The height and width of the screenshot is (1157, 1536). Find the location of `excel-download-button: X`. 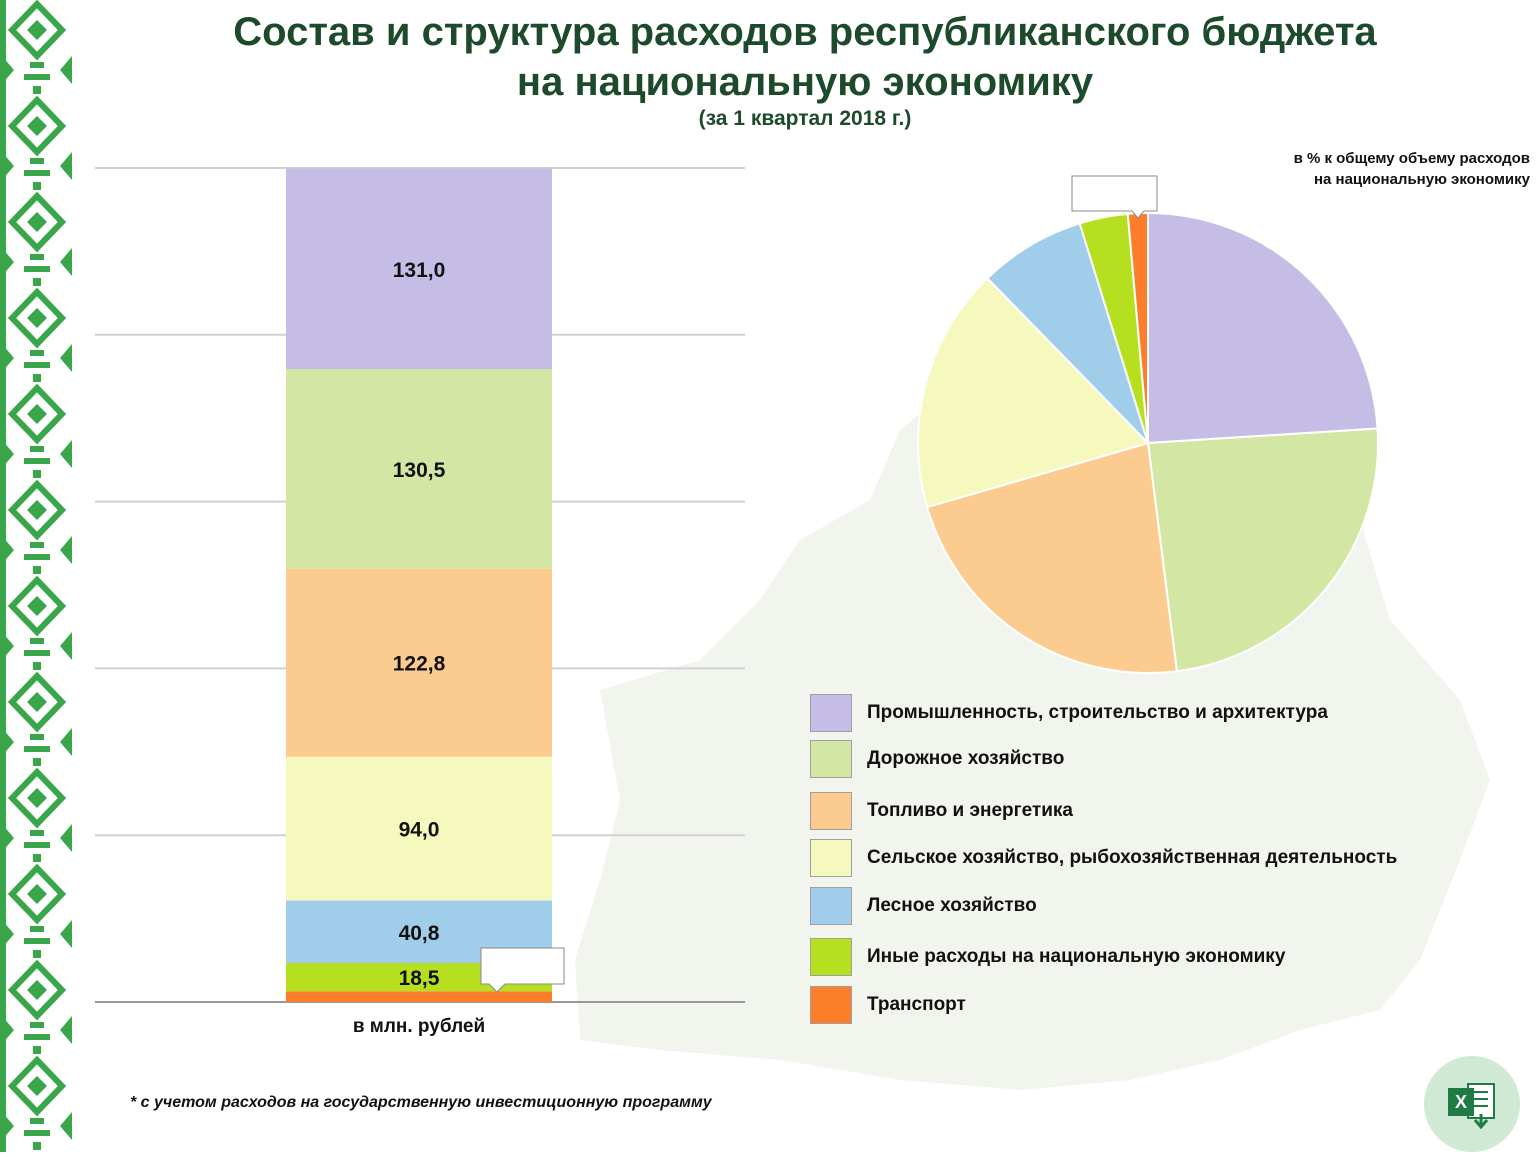

excel-download-button: X is located at coordinates (1472, 1104).